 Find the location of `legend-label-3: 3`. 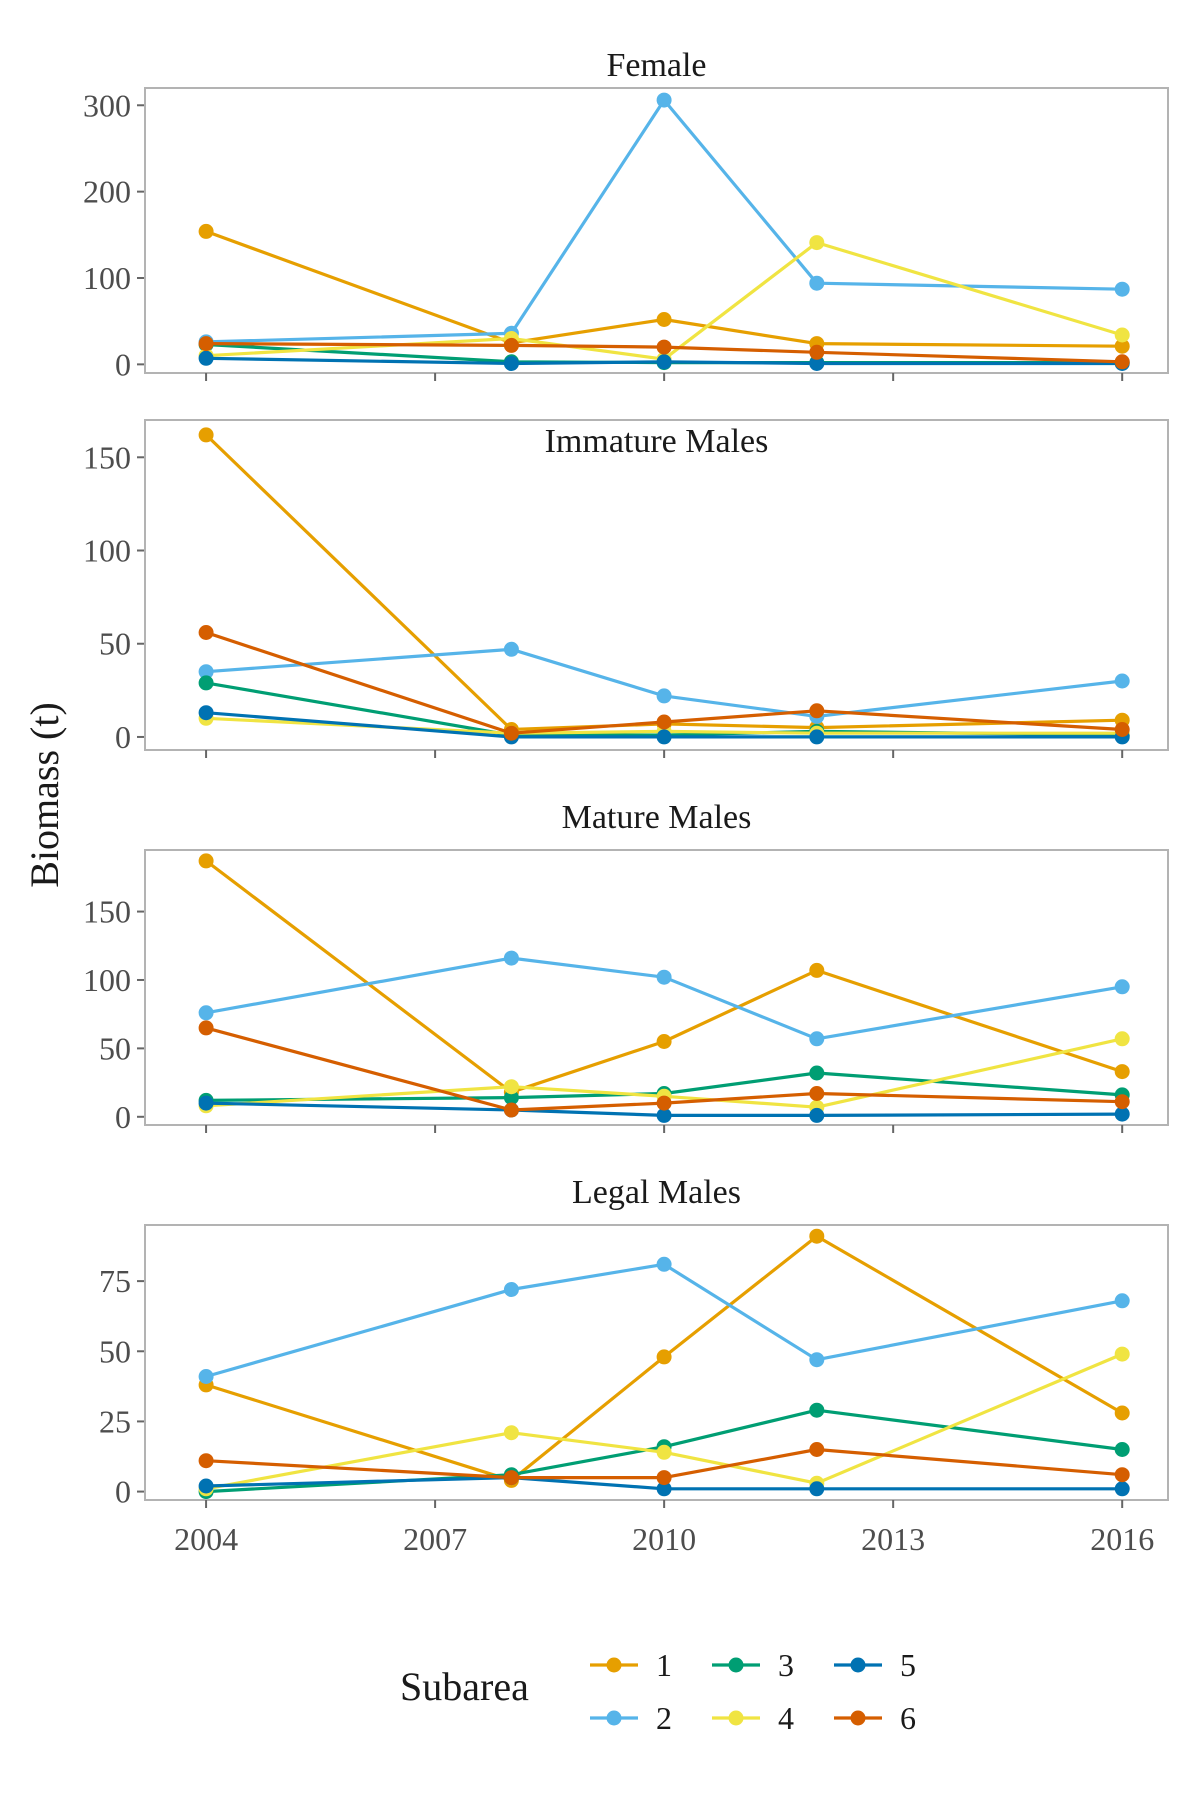

legend-label-3: 3 is located at coordinates (786, 1665).